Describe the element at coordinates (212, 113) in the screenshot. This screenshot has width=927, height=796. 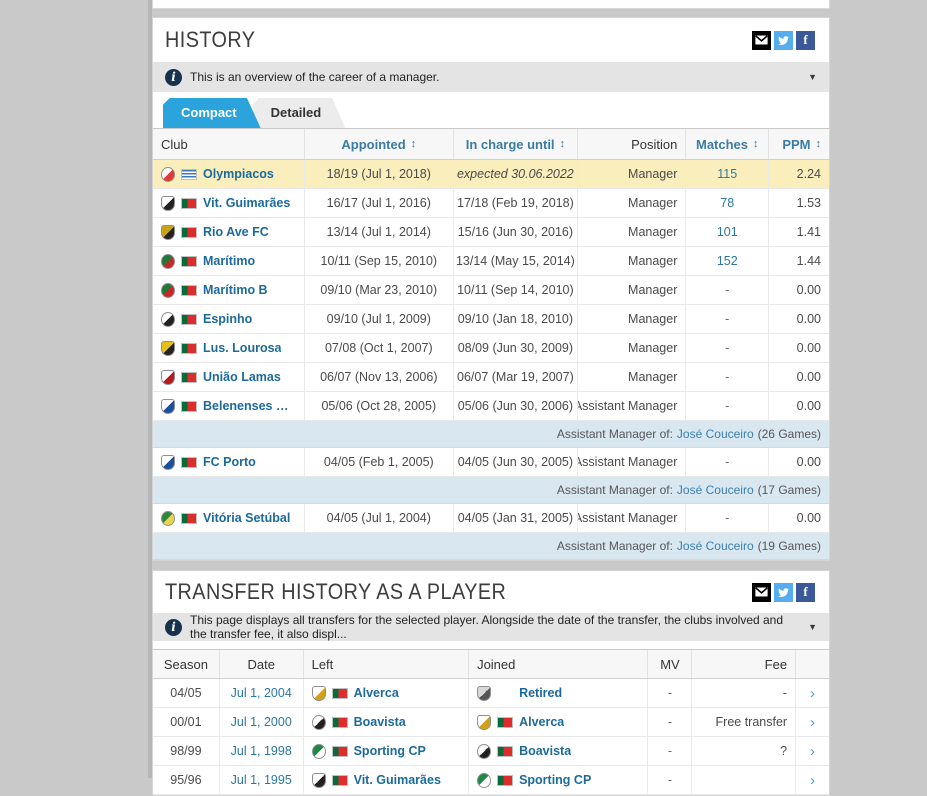
I see `tab-compact: Compact` at that location.